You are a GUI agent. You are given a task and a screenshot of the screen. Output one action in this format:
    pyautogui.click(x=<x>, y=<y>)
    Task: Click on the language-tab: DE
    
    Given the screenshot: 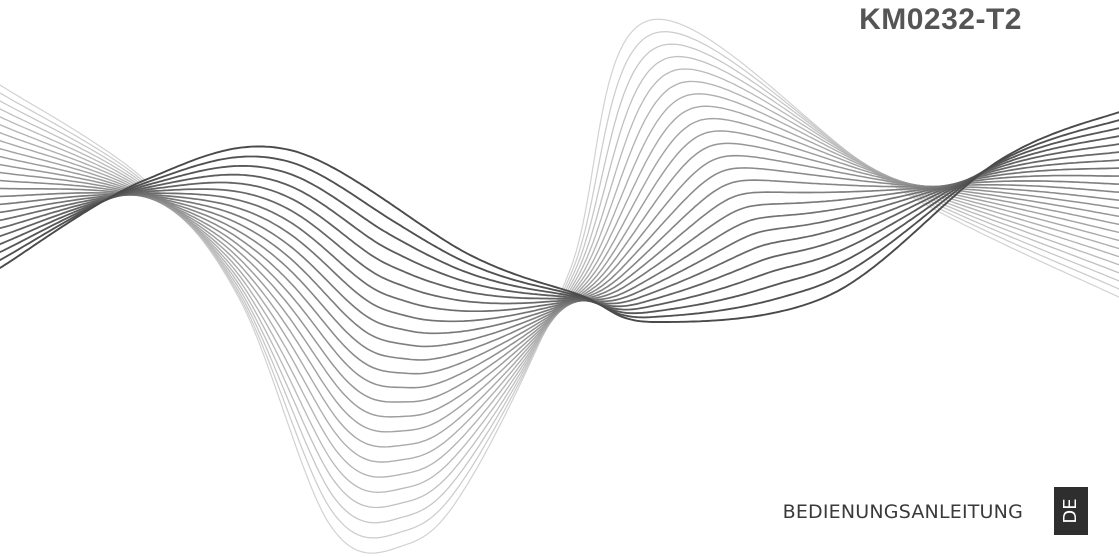 What is the action you would take?
    pyautogui.click(x=1071, y=511)
    